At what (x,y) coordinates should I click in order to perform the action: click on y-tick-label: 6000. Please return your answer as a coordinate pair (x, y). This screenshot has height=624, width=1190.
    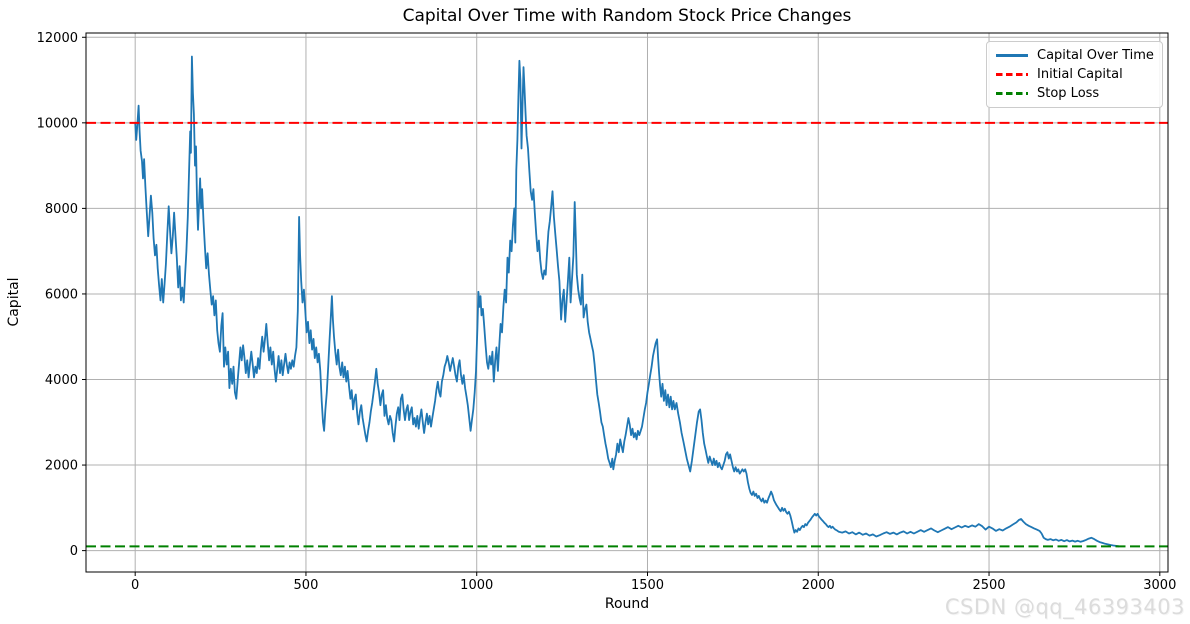
    Looking at the image, I should click on (61, 294).